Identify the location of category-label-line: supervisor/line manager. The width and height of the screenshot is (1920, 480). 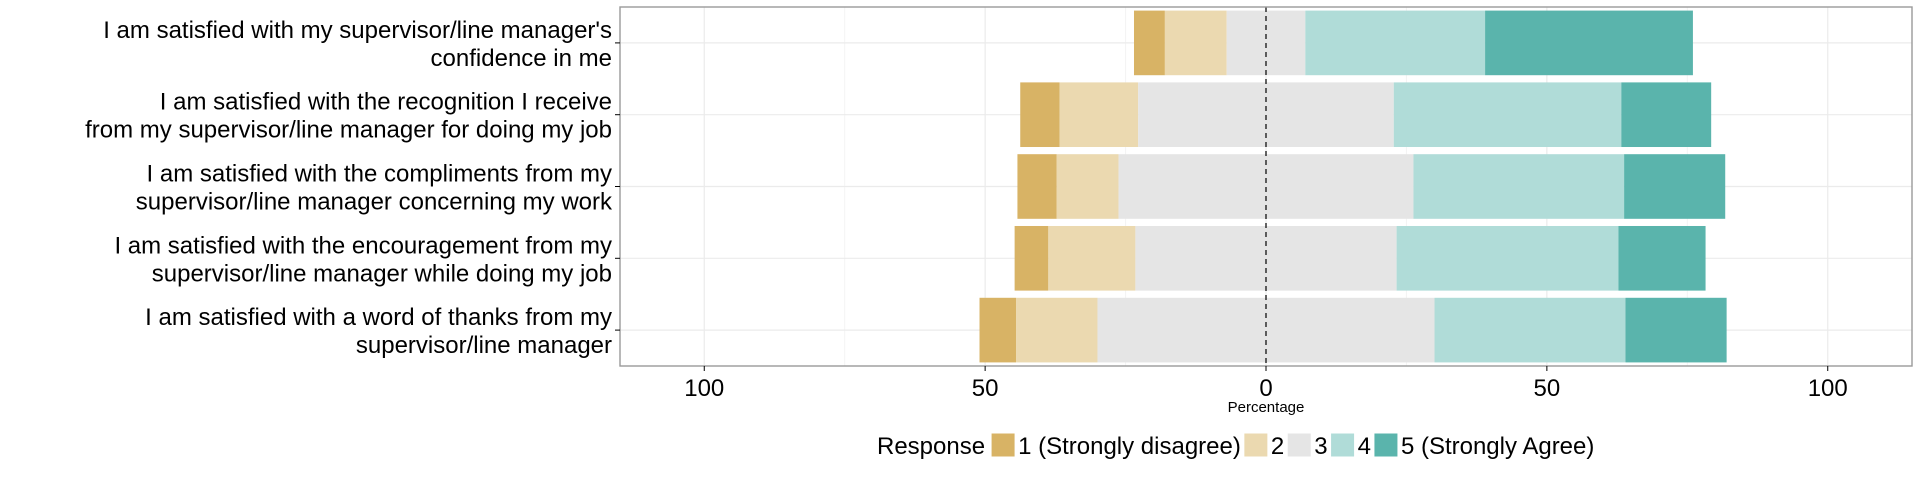
(484, 345).